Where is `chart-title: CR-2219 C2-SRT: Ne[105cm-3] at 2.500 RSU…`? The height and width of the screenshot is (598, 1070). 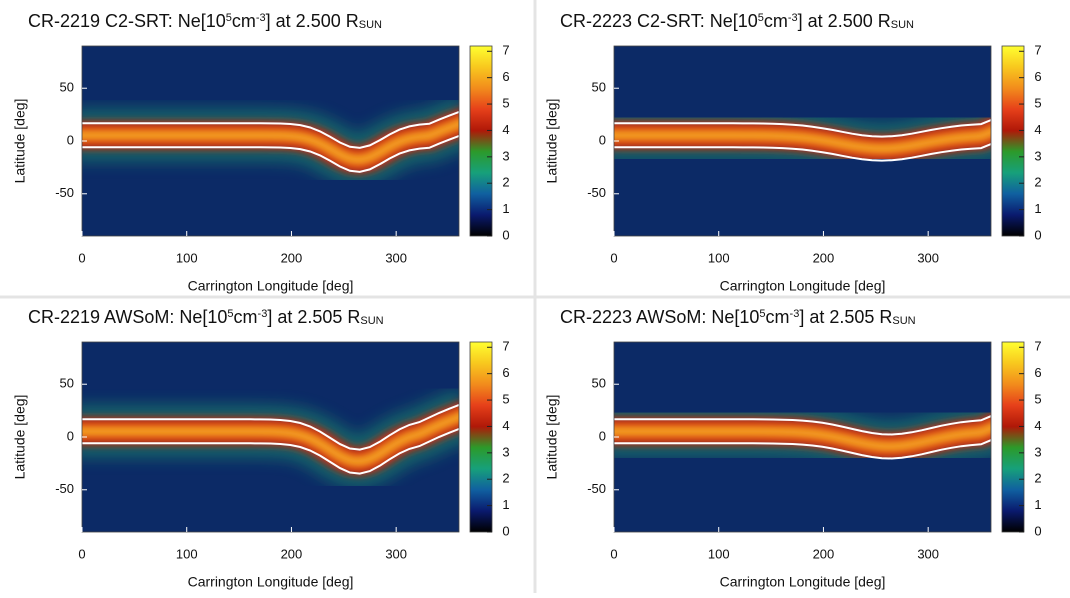 chart-title: CR-2219 C2-SRT: Ne[105cm-3] at 2.500 RSU… is located at coordinates (205, 21).